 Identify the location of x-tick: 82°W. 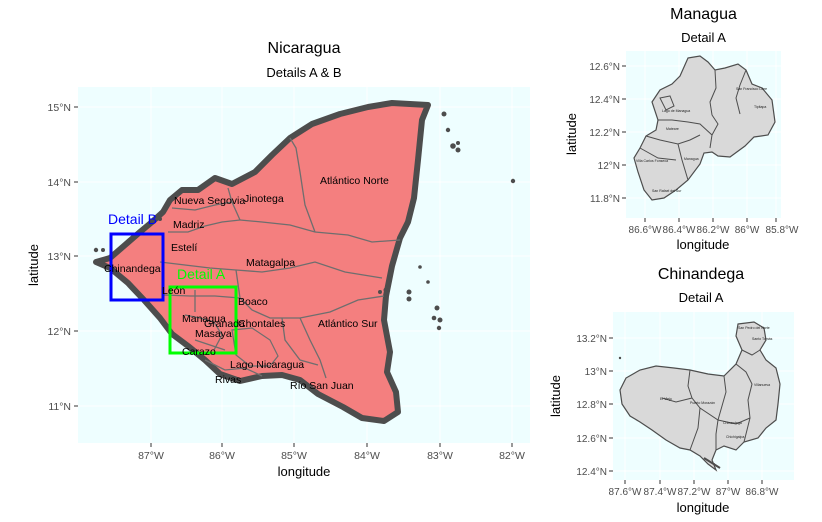
(512, 456).